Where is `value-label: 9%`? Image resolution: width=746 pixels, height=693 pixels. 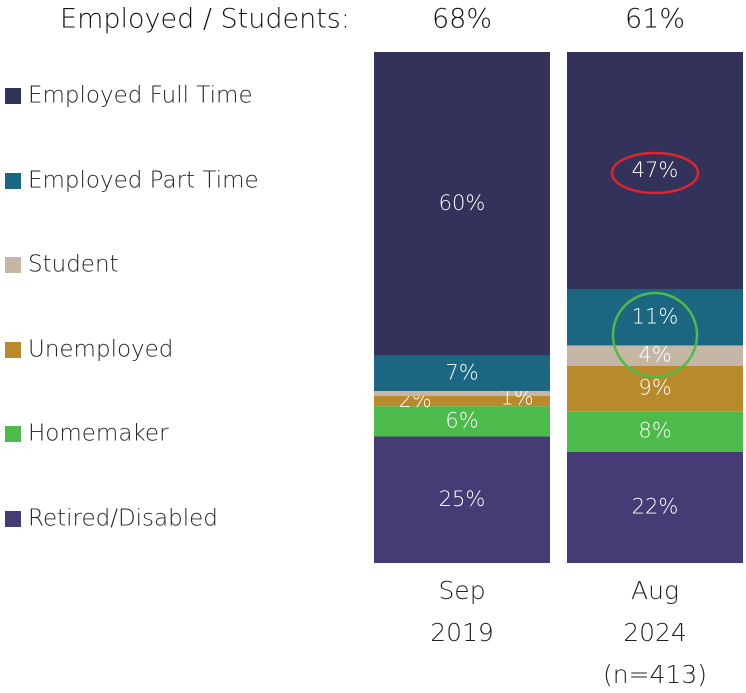 value-label: 9% is located at coordinates (654, 387).